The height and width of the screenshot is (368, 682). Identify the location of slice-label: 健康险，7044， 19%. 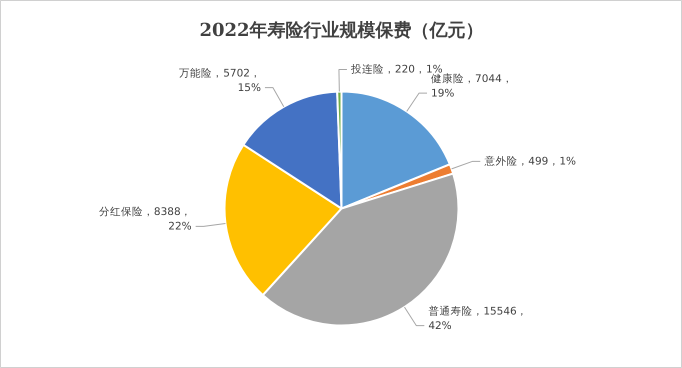
(472, 86).